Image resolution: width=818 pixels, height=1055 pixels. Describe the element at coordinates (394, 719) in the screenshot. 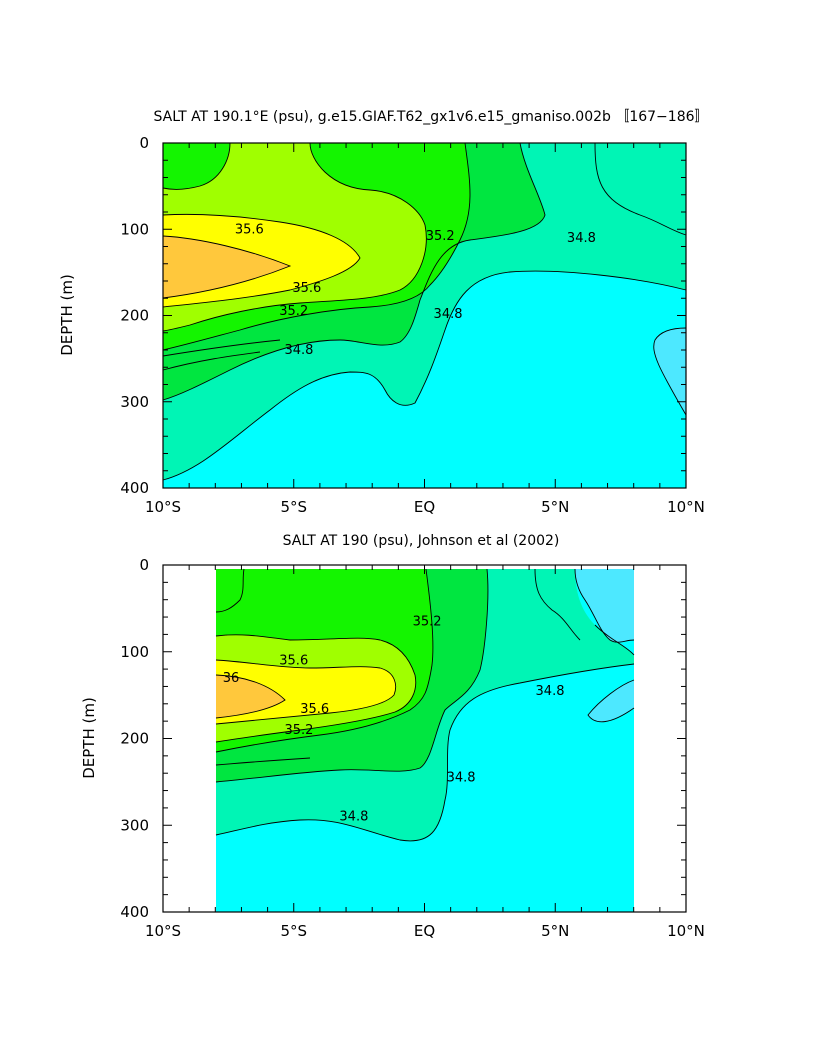

I see `contour-labels: 35.2 35.6 36 35.6 35.2 34.8 34.8 34.8` at that location.